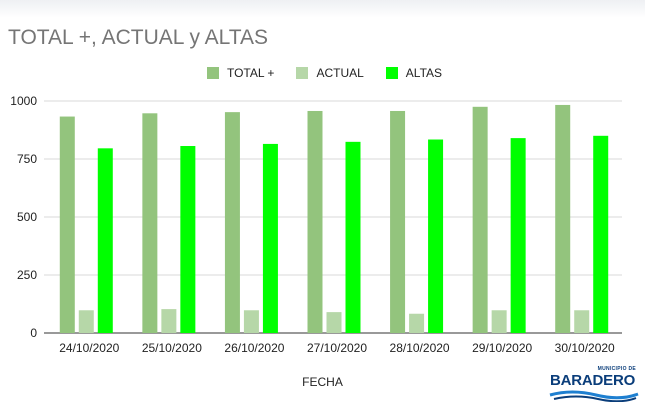 The image size is (645, 409). I want to click on x-tick-label: 27/10/2020, so click(337, 348).